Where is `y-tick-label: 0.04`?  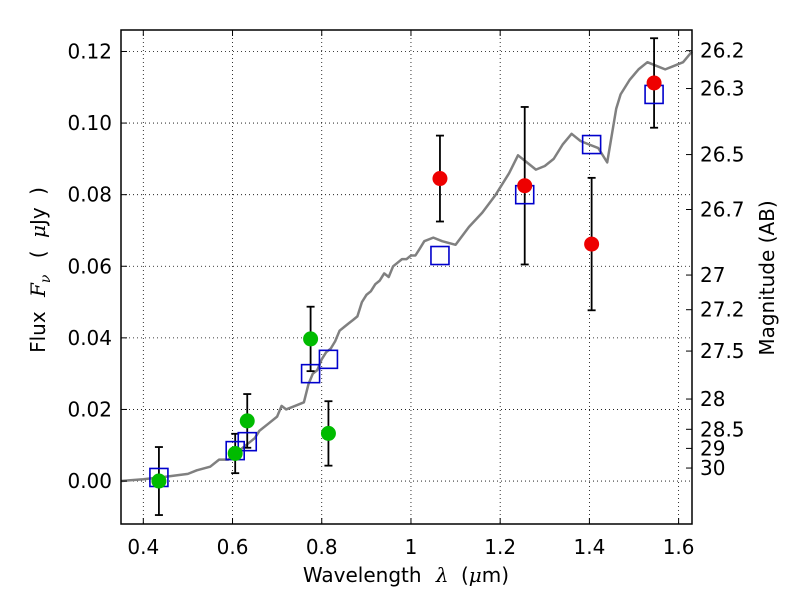 y-tick-label: 0.04 is located at coordinates (89, 338).